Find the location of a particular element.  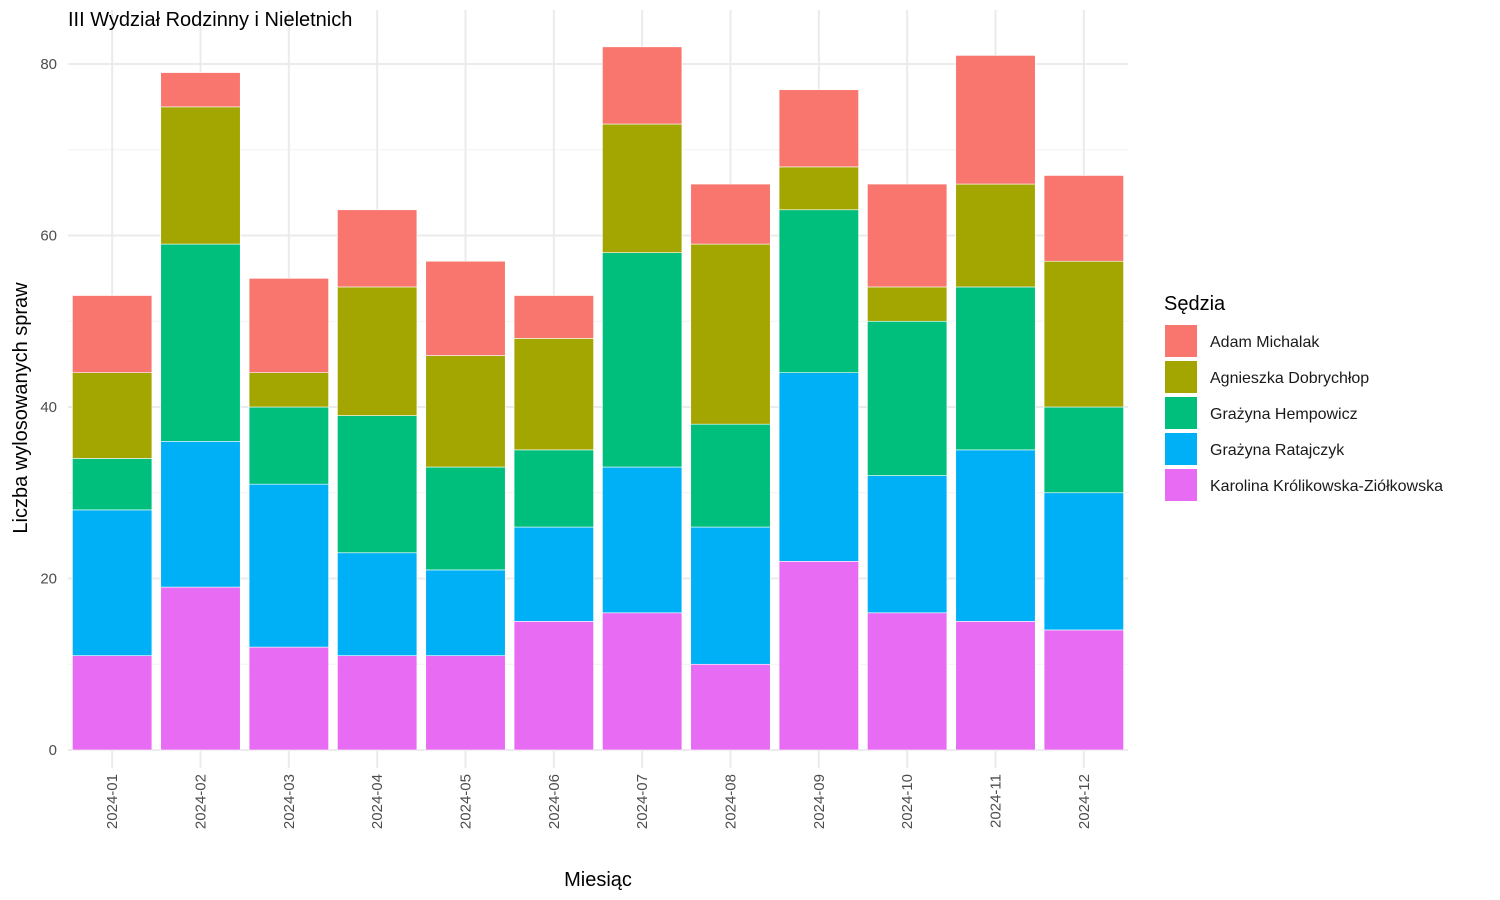

x-tick-label: 2024-01 is located at coordinates (112, 801).